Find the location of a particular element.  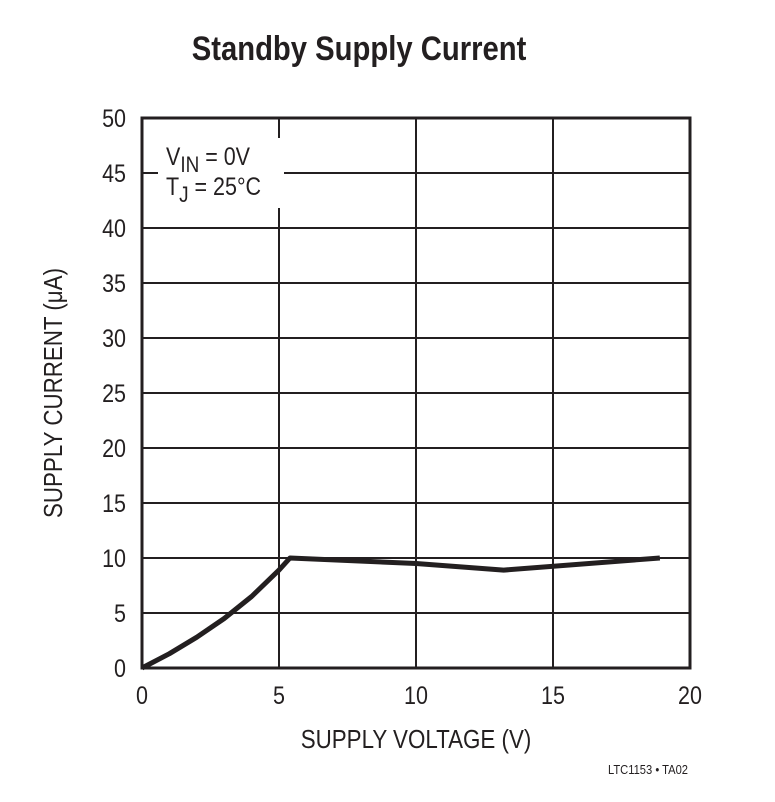

y-tick-label: 45 is located at coordinates (114, 173).